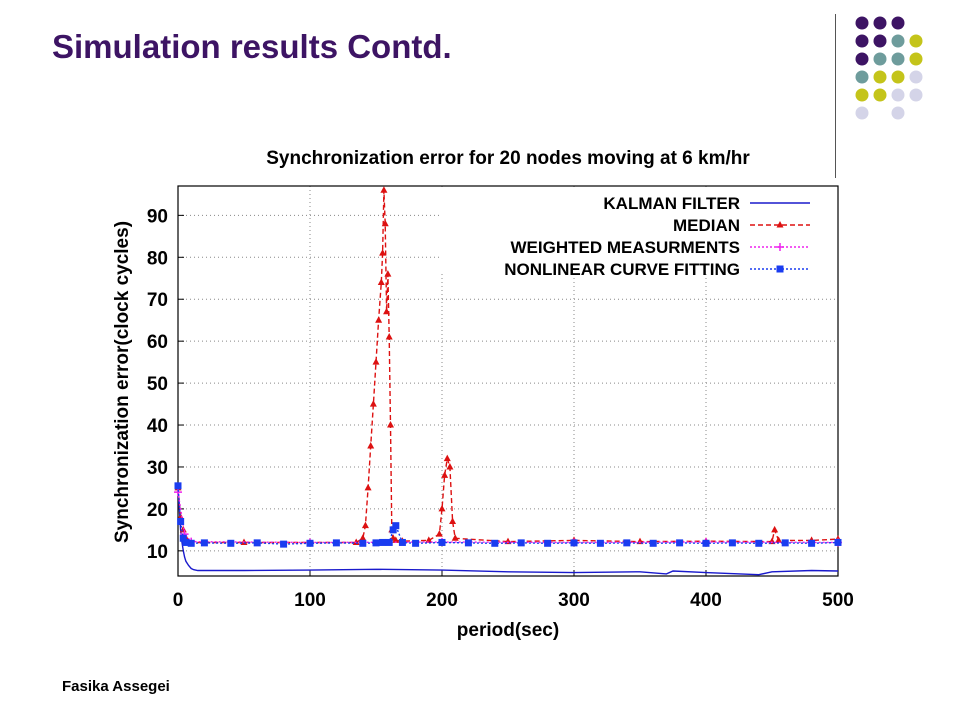 The width and height of the screenshot is (960, 720). What do you see at coordinates (178, 600) in the screenshot?
I see `x-tick-label: 0` at bounding box center [178, 600].